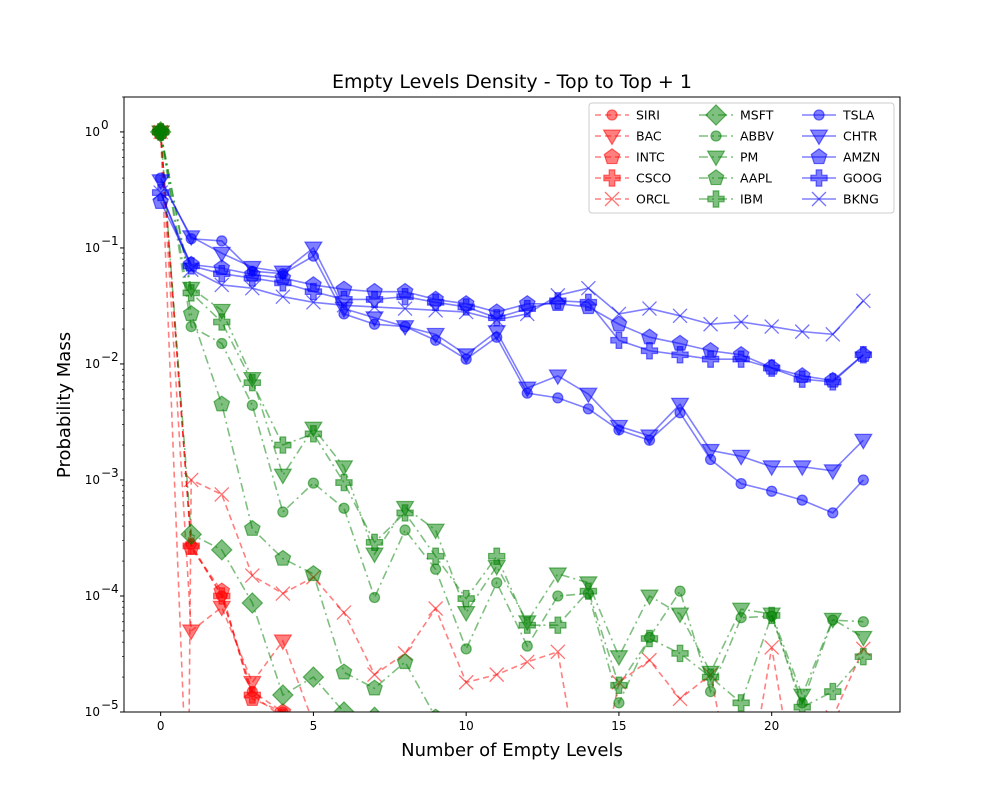 The width and height of the screenshot is (1000, 800). What do you see at coordinates (840, 137) in the screenshot?
I see `legend-item-chtr: CHTR` at bounding box center [840, 137].